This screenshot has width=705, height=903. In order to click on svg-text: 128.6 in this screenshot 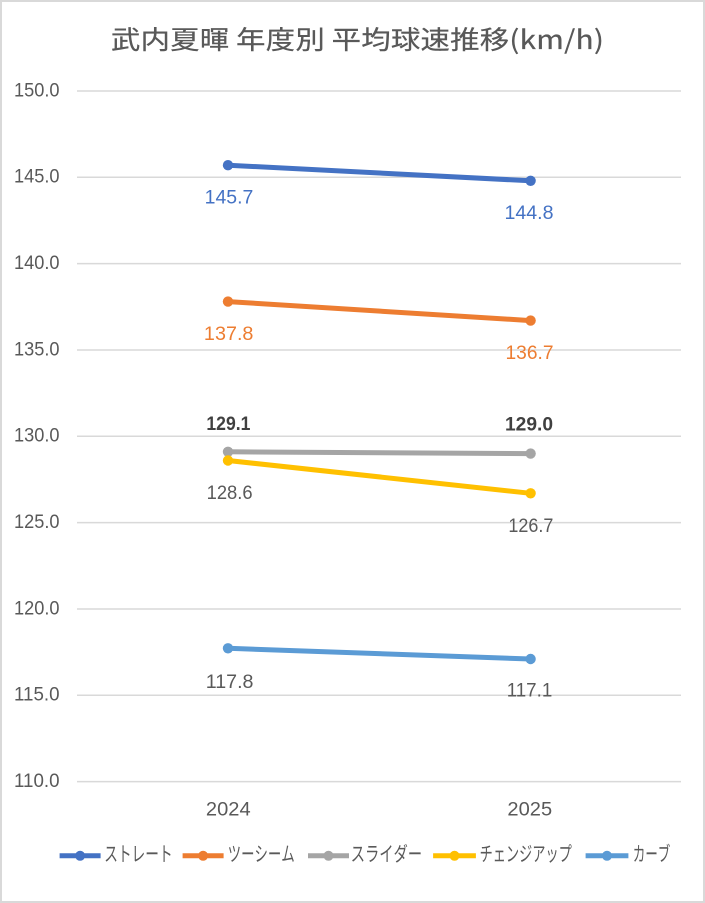, I will do `click(230, 493)`.